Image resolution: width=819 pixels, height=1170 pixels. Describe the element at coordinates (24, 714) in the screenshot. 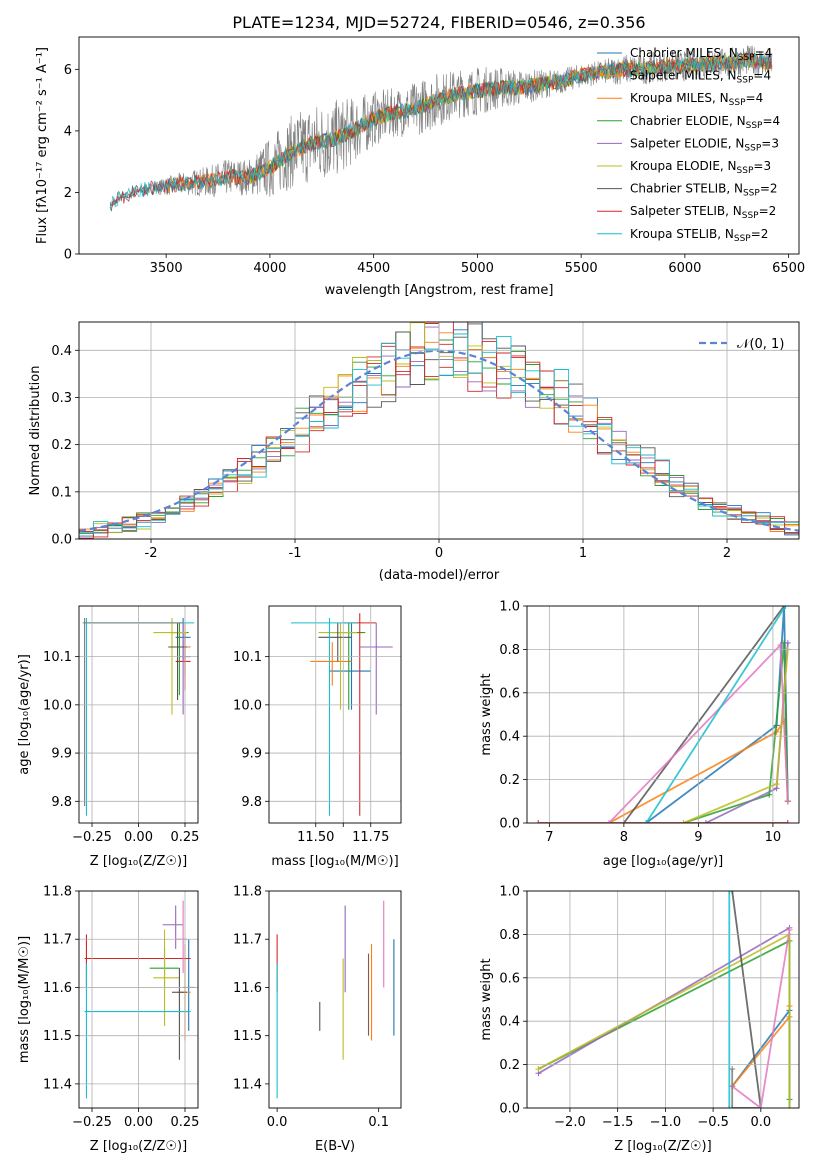

I see `y-axis-label: age [log₁₀(age/yr)]` at that location.